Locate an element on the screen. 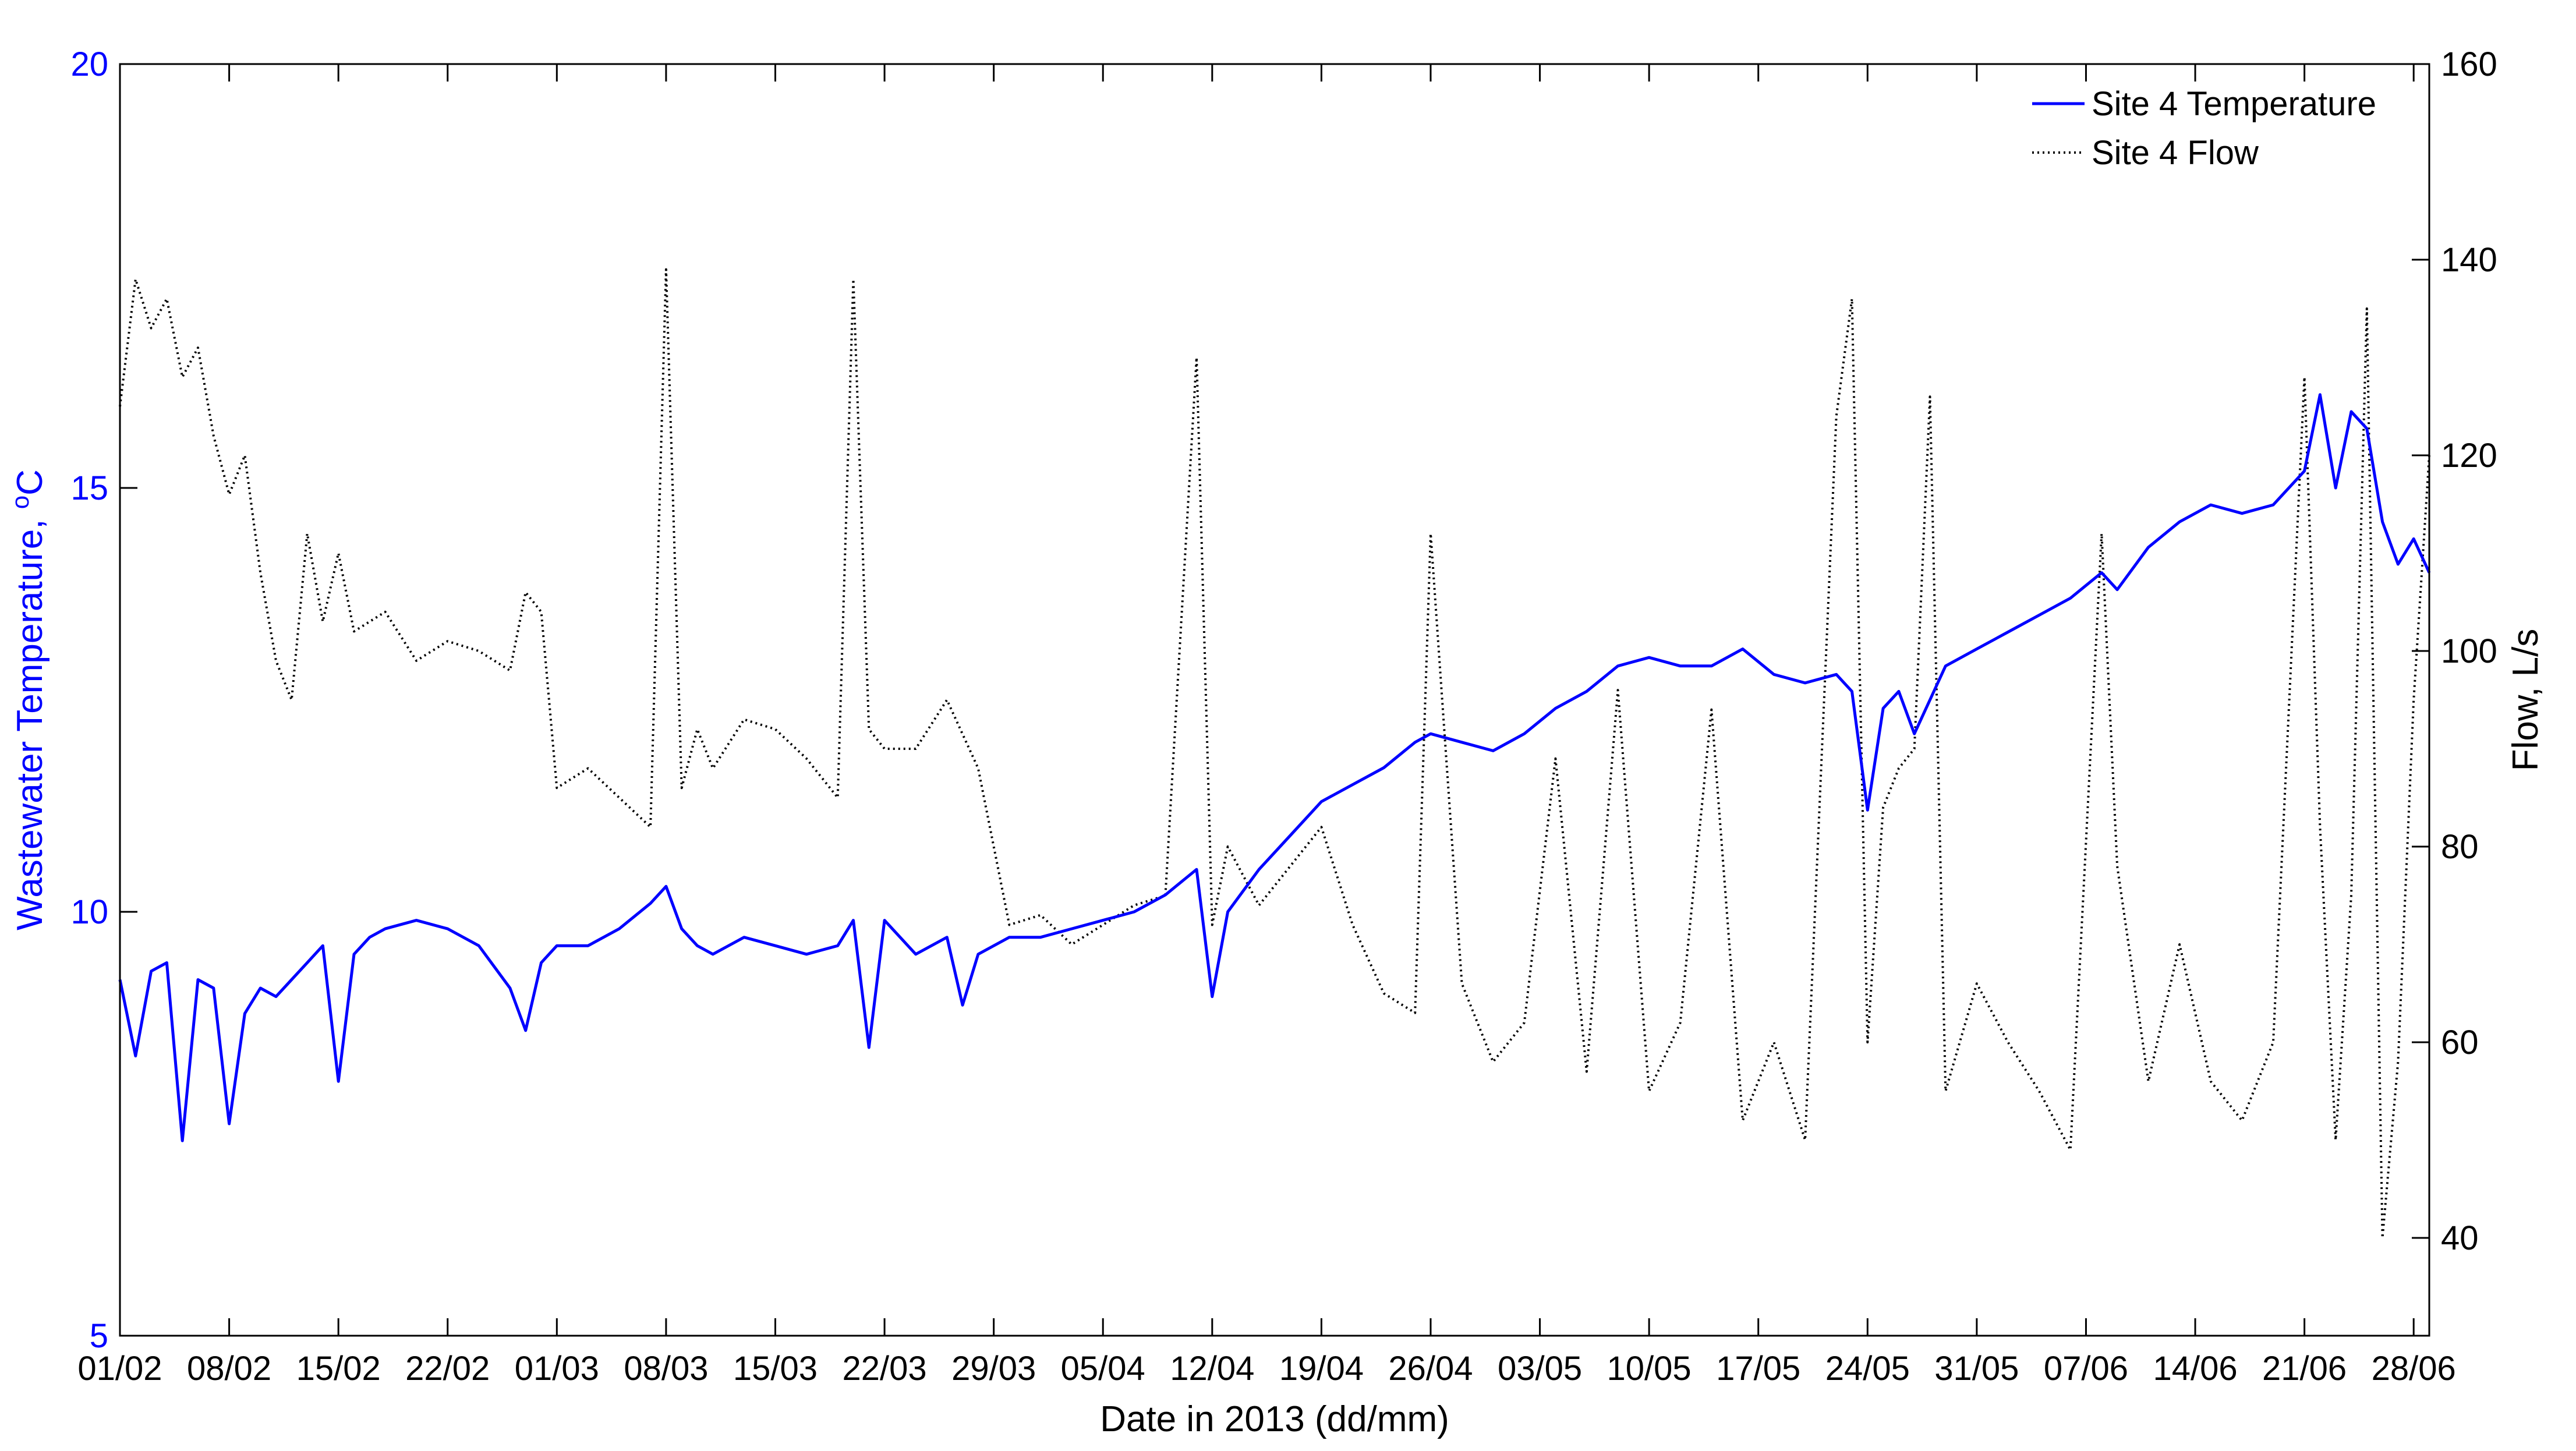  y-axis-left-ticks: 5 10 15 20 is located at coordinates (103, 700).